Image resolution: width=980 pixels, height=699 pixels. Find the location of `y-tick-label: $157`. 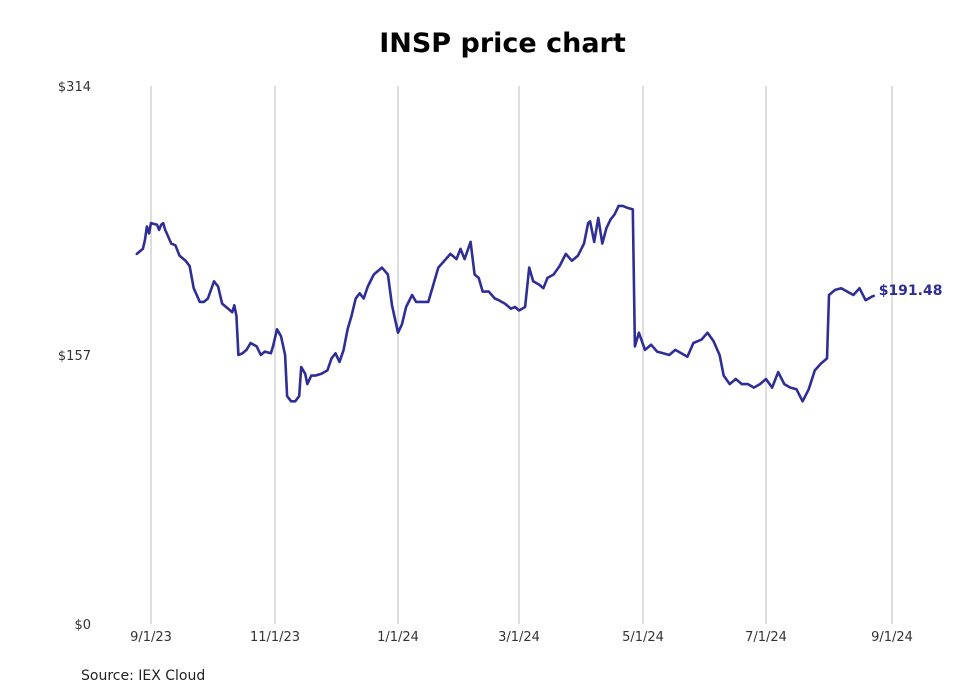

y-tick-label: $157 is located at coordinates (74, 356).